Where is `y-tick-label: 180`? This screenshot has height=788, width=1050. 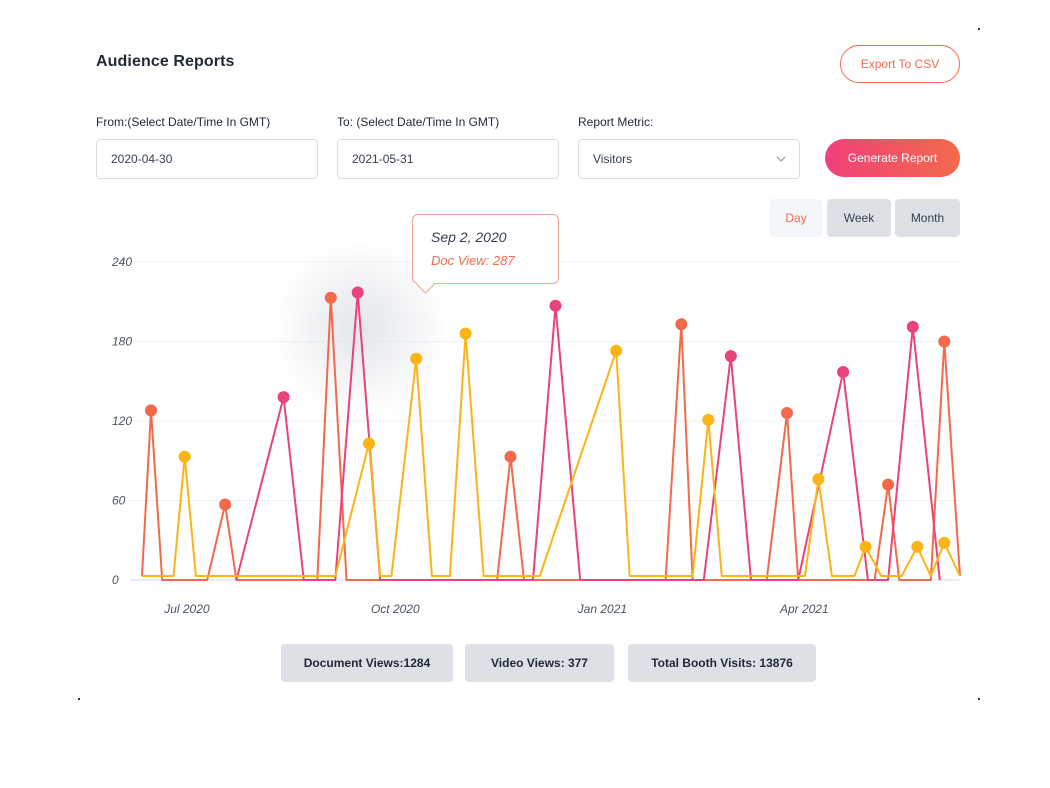
y-tick-label: 180 is located at coordinates (122, 342).